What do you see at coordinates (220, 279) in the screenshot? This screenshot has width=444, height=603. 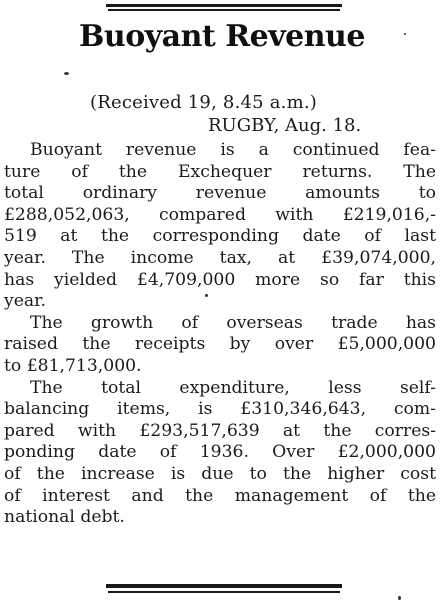 I see `text-line: has yielded £4,709,000 more so far this` at bounding box center [220, 279].